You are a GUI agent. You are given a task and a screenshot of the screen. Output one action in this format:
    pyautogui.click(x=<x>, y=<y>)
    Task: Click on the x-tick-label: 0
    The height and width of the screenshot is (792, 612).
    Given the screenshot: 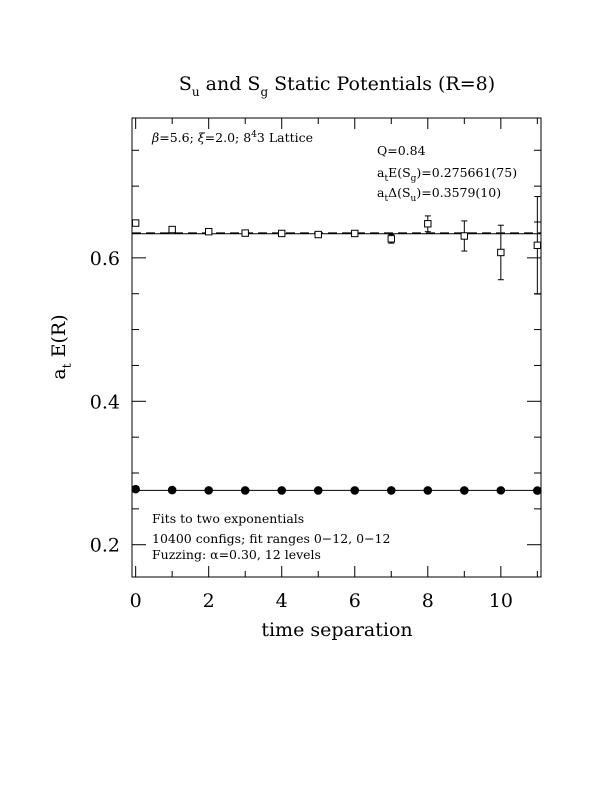 What is the action you would take?
    pyautogui.click(x=136, y=601)
    